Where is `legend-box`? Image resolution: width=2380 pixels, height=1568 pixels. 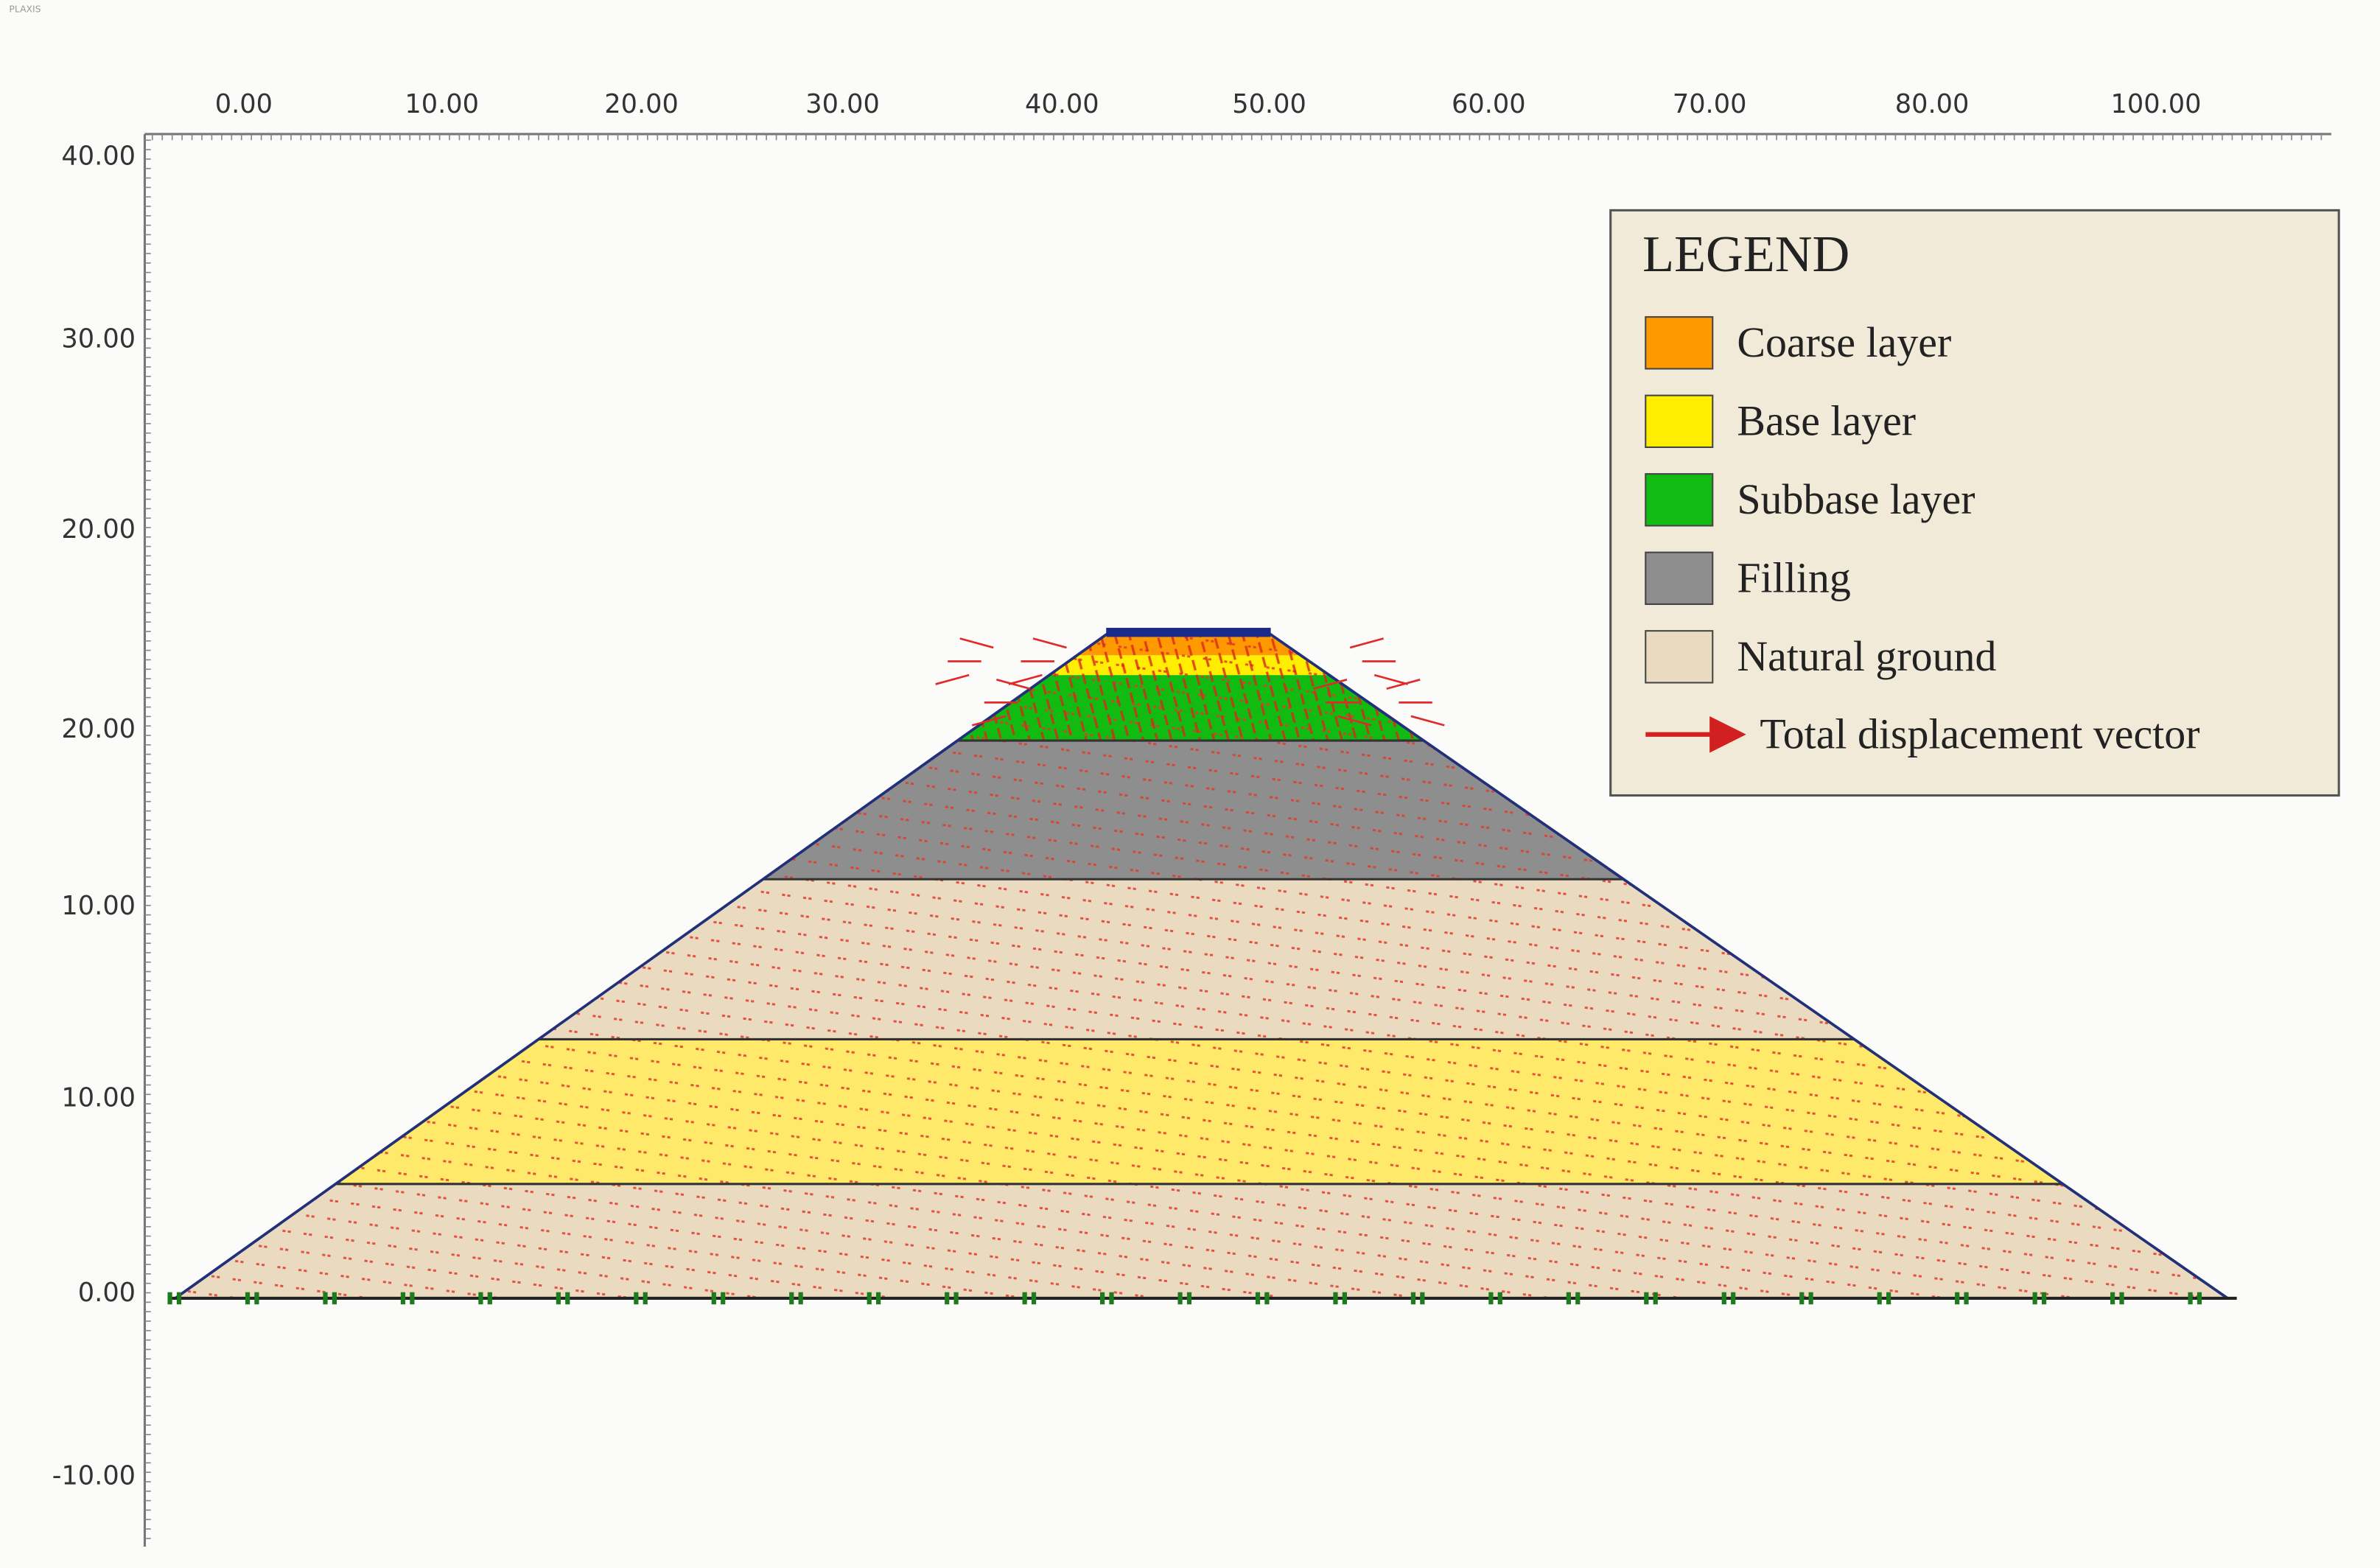 legend-box is located at coordinates (1974, 503).